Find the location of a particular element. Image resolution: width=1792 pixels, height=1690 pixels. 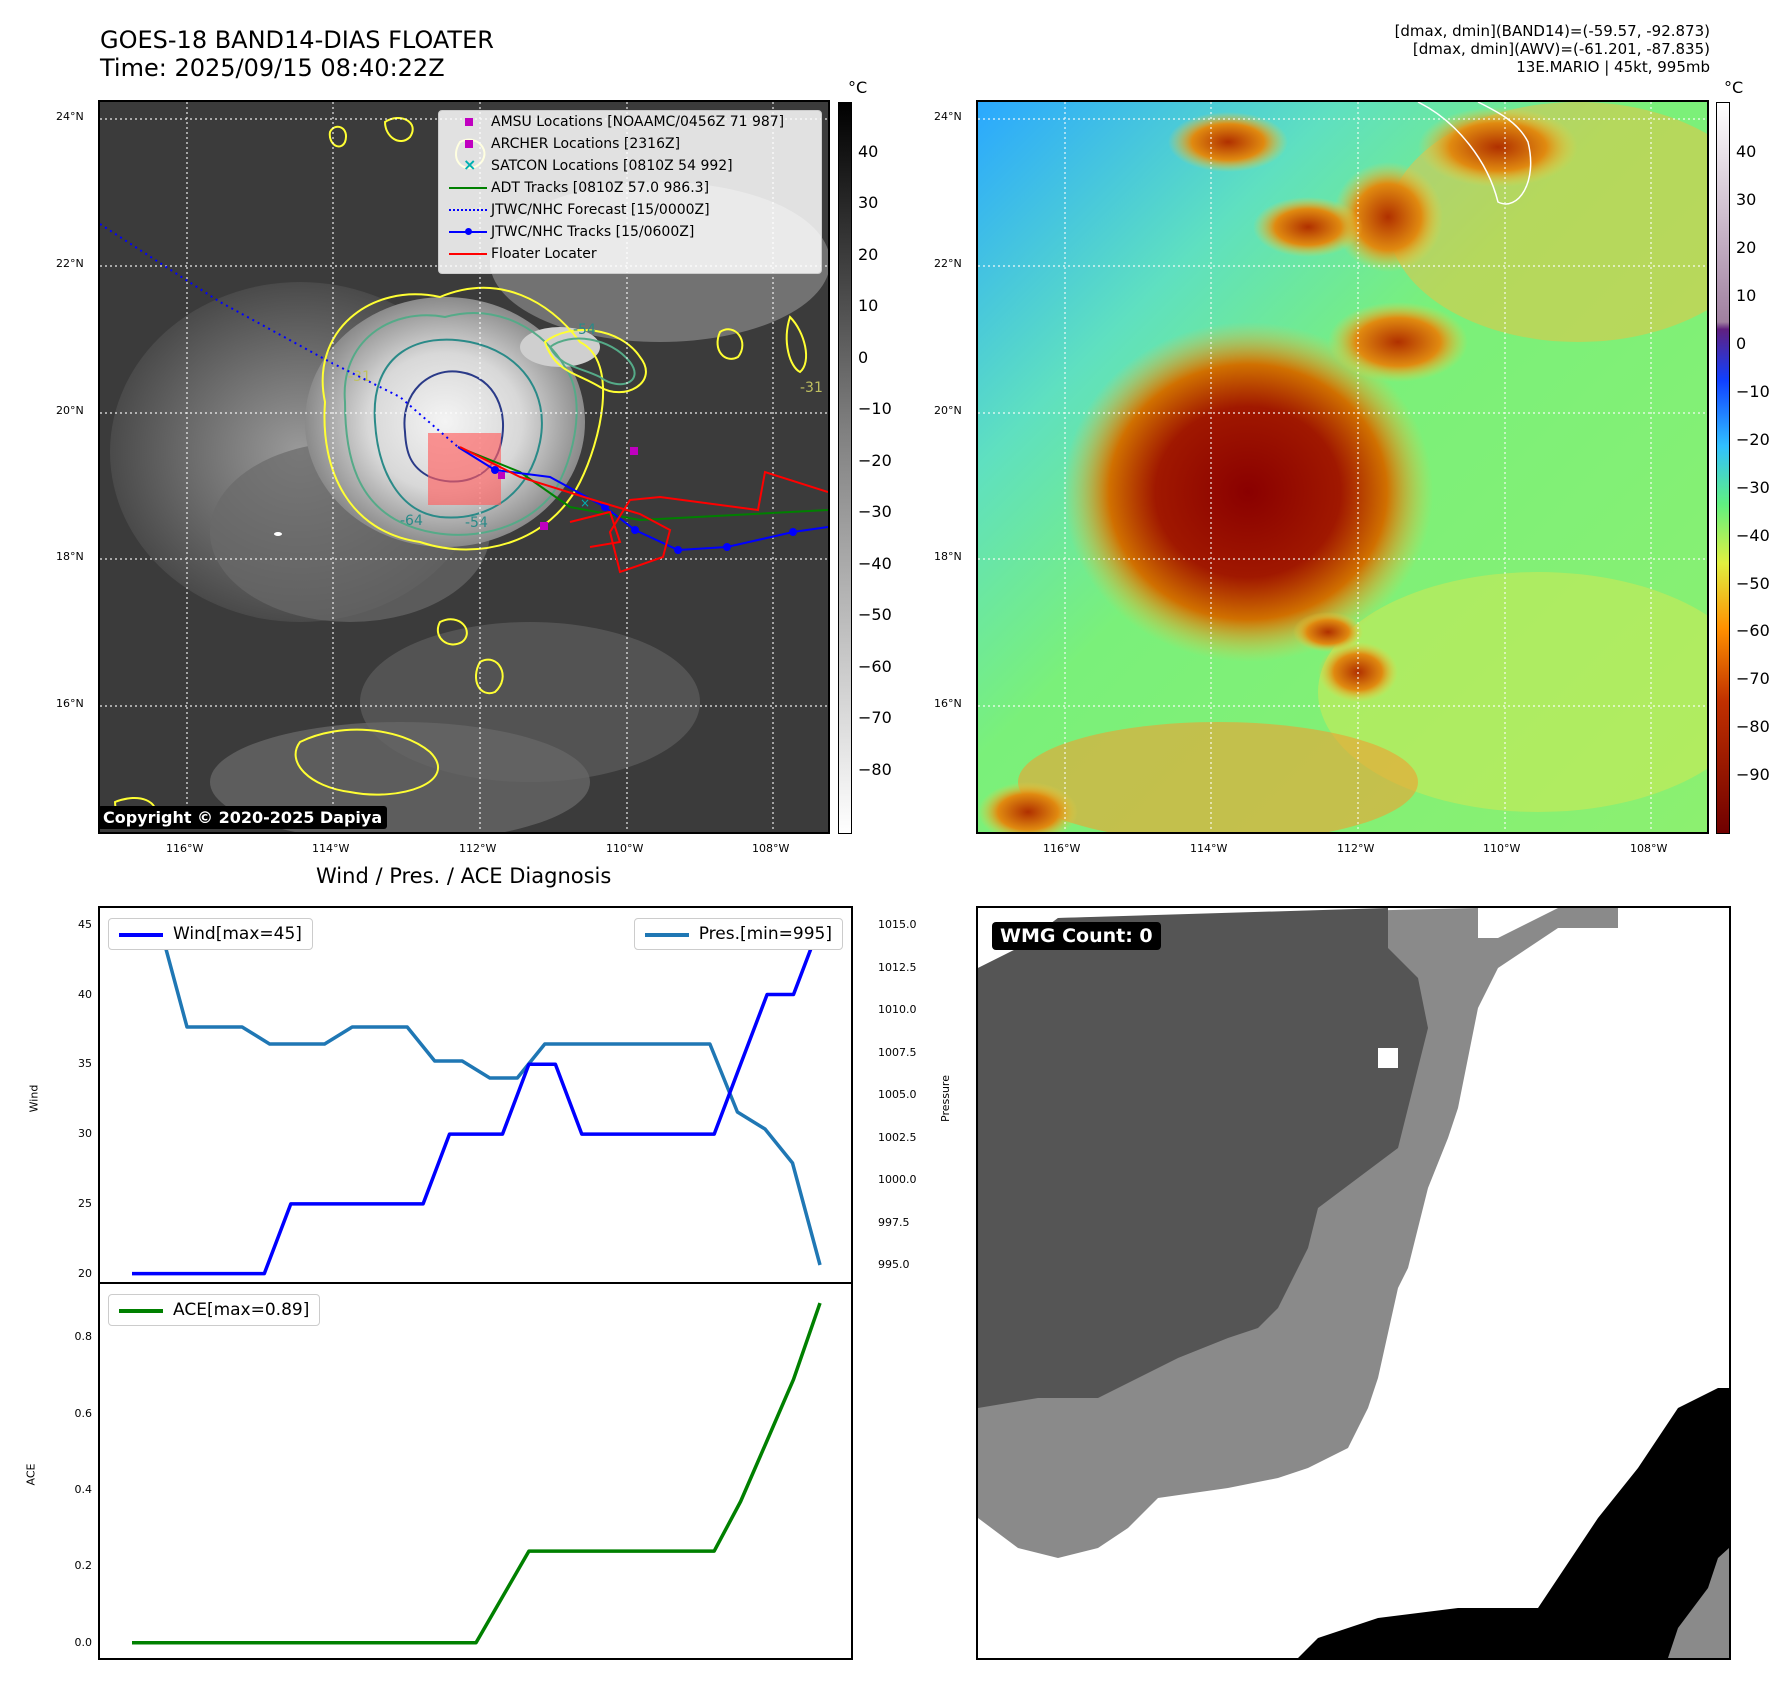

ace-axis-label: ACE is located at coordinates (31, 1474).